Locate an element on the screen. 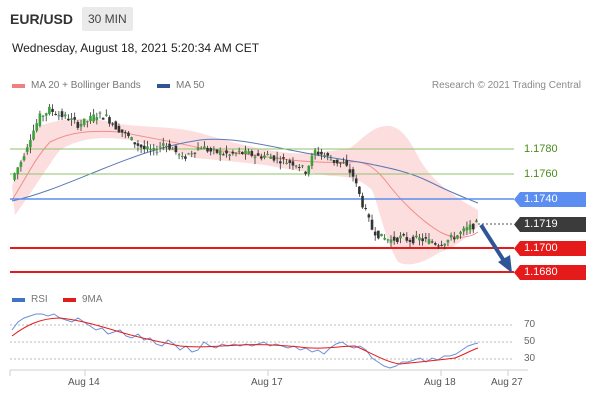  x-label-aug17: Aug 17 is located at coordinates (267, 382).